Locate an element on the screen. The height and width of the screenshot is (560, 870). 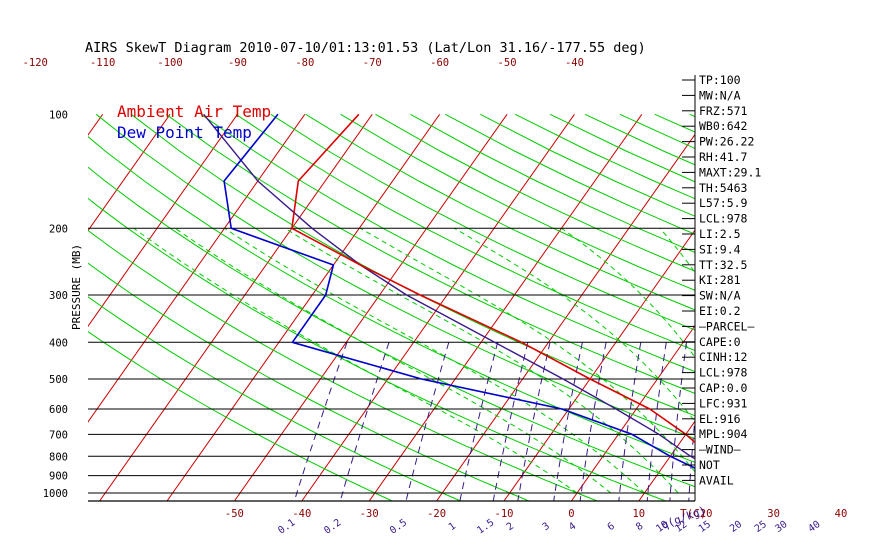
pressure-tick-label: 1000 is located at coordinates (55, 494).